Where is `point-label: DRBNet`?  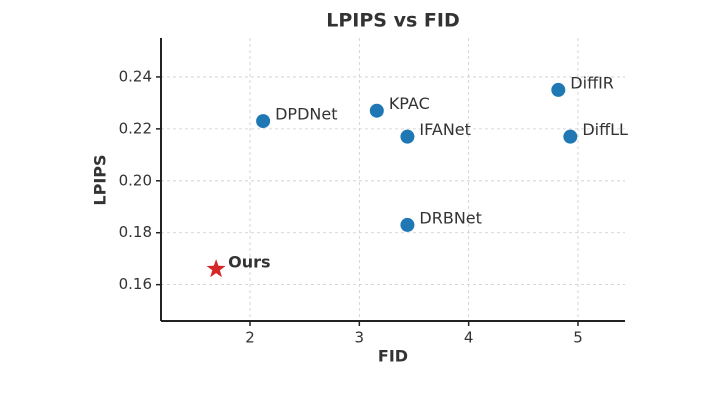
point-label: DRBNet is located at coordinates (450, 217).